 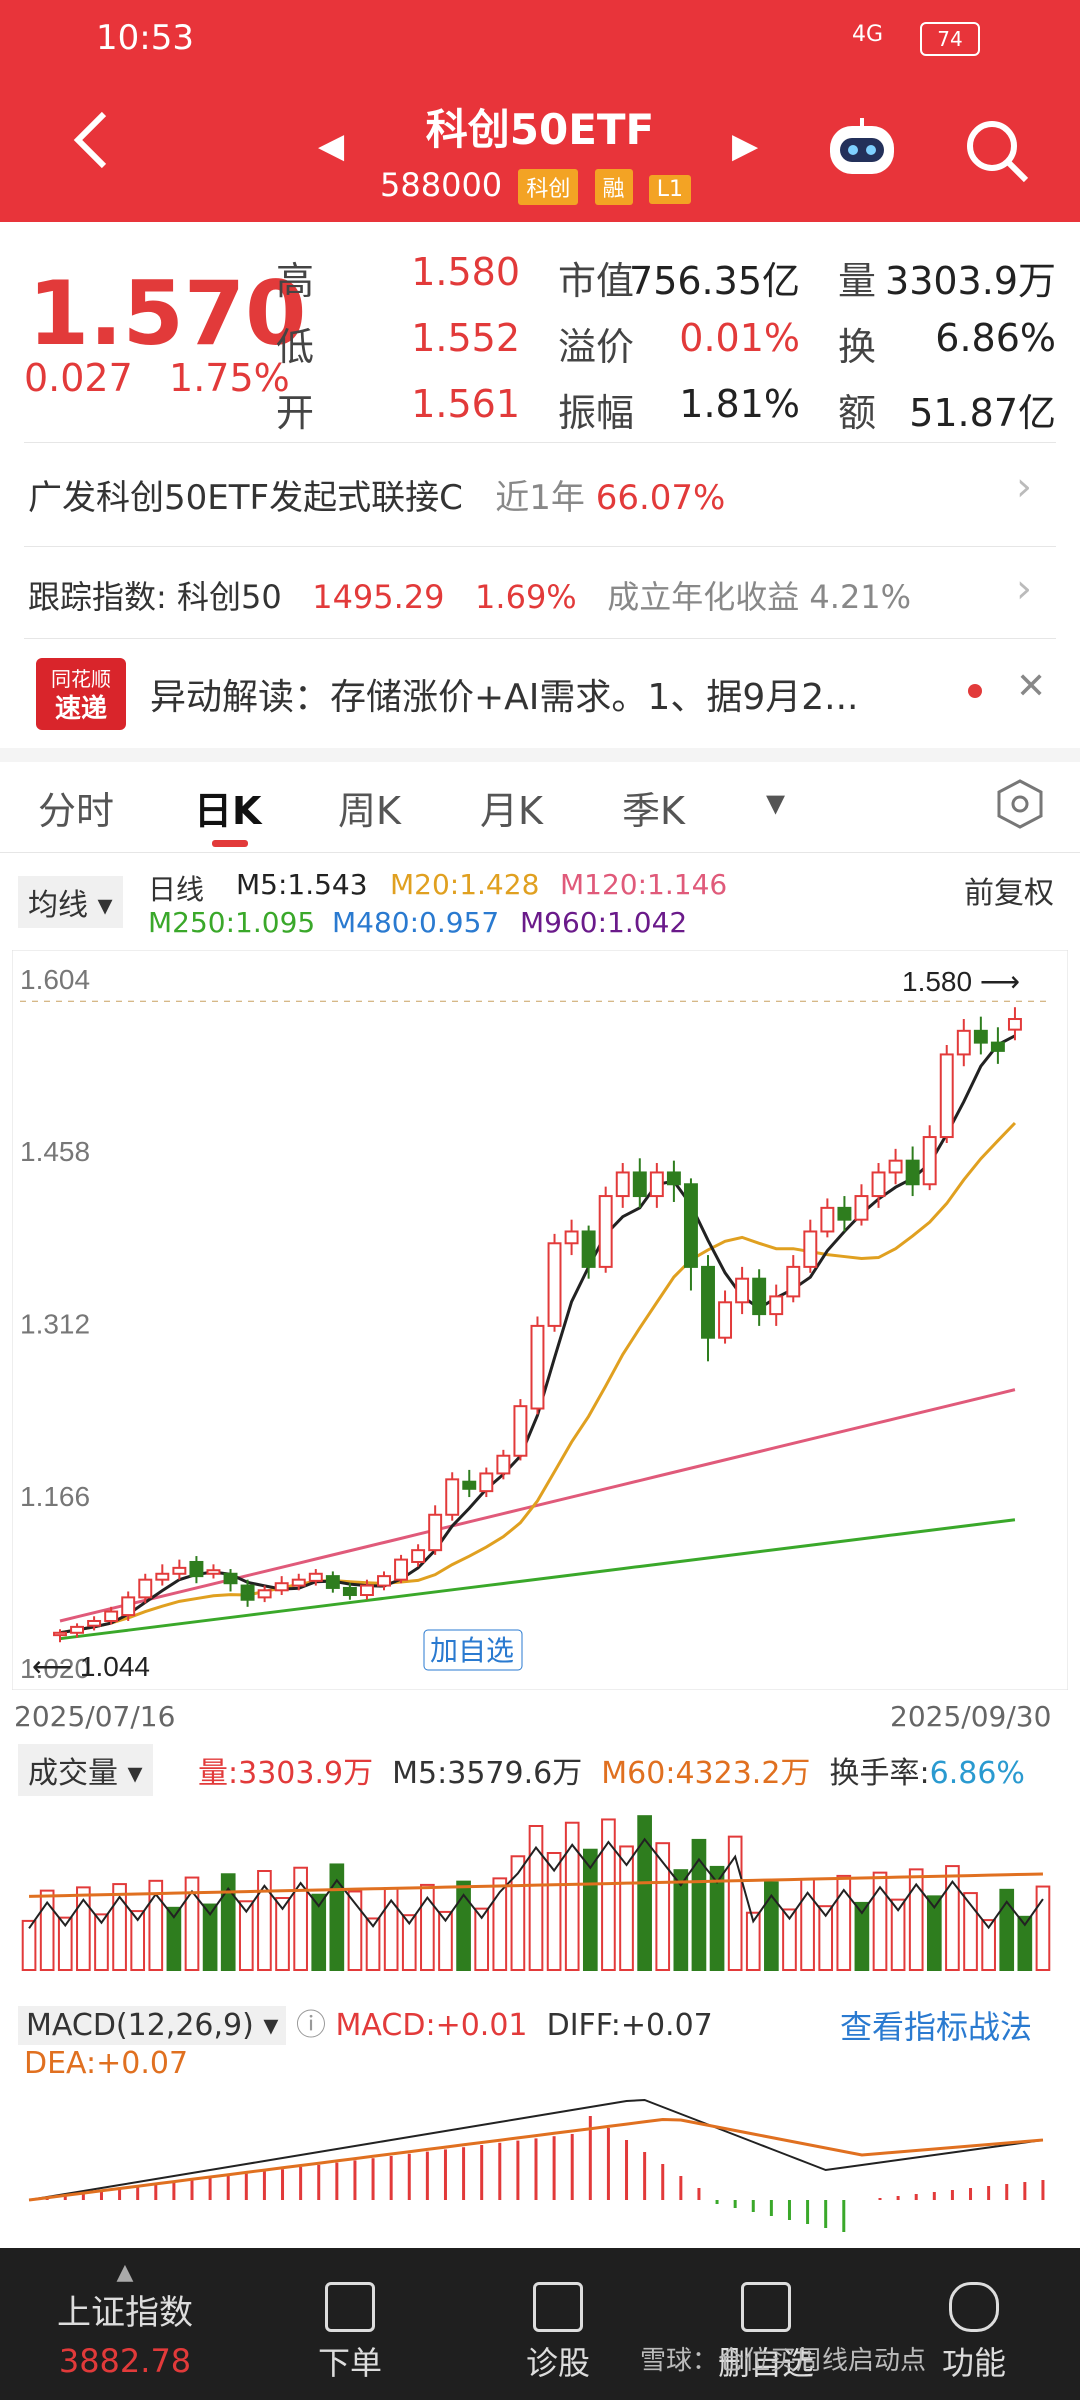 I want to click on tab-daily-k: 日K, so click(x=228, y=811).